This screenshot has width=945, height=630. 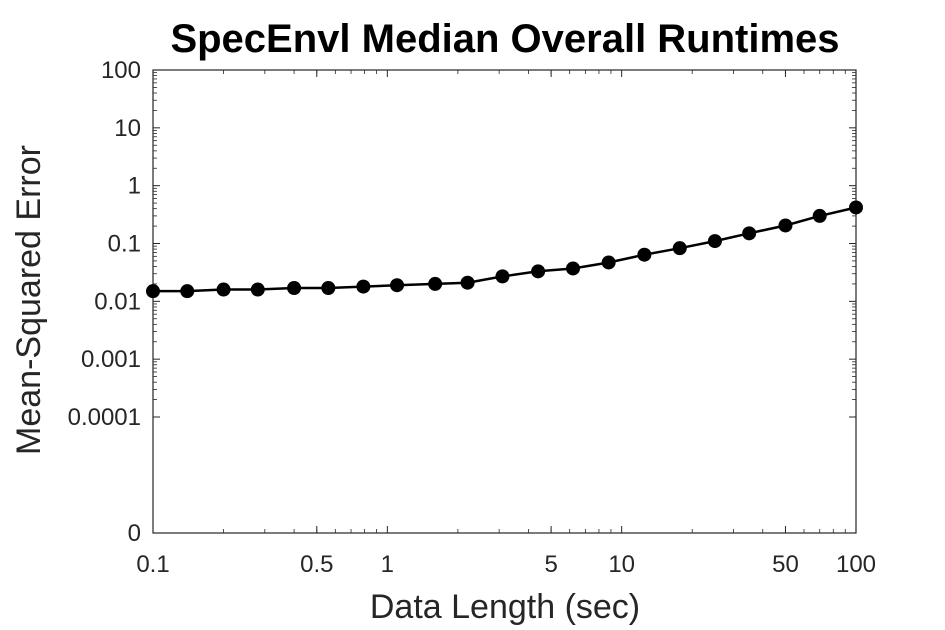 I want to click on y-tick-label: 10, so click(x=127, y=128).